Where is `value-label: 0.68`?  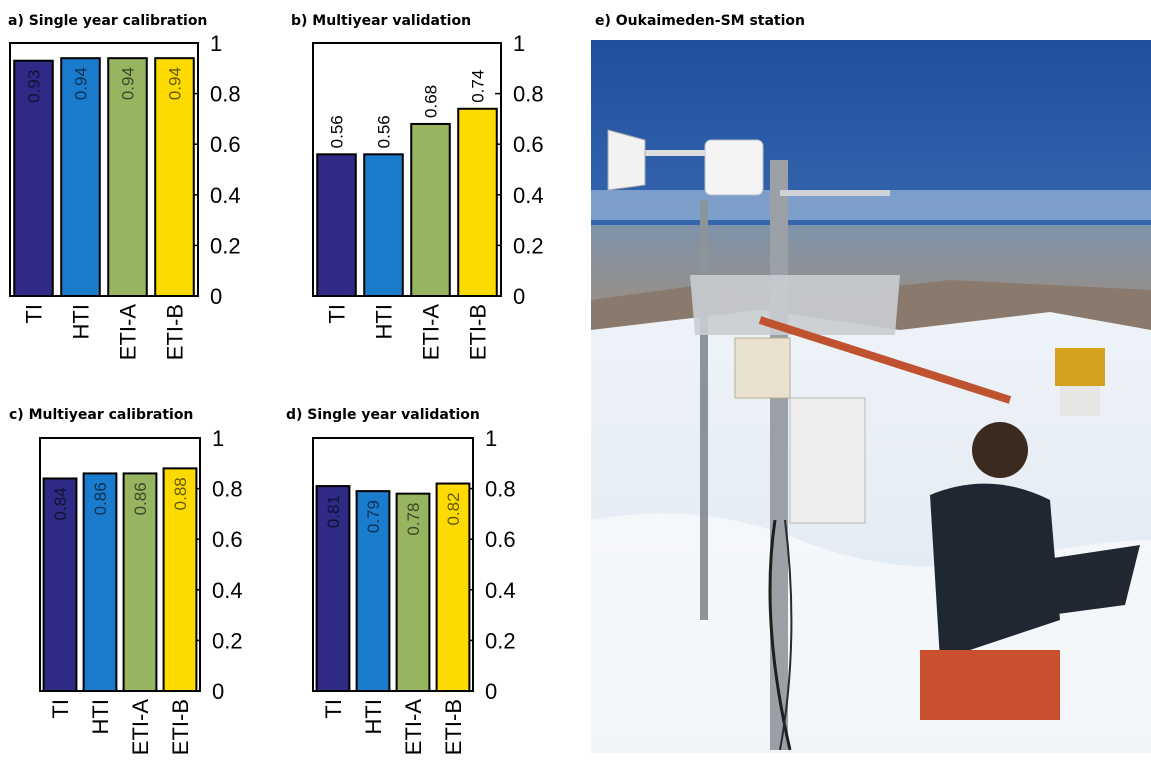
value-label: 0.68 is located at coordinates (431, 101).